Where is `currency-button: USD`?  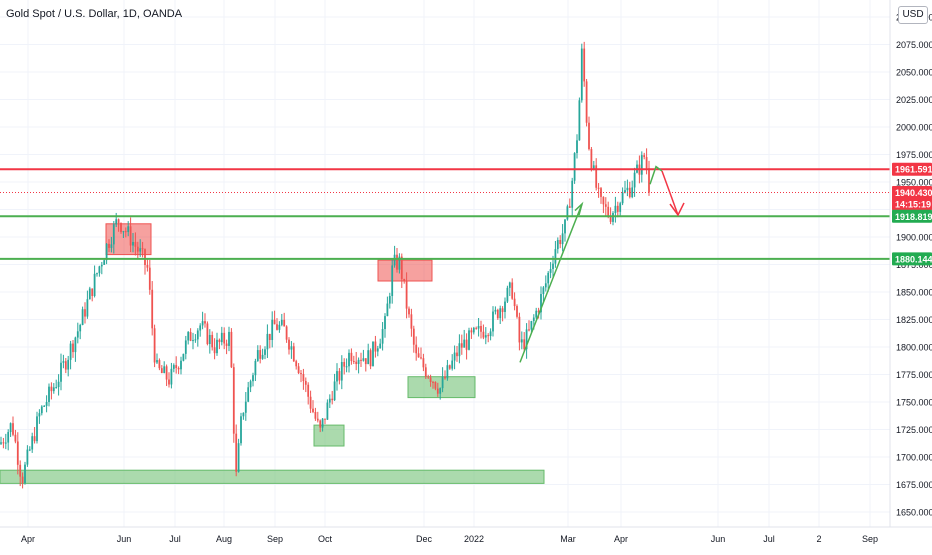
currency-button: USD is located at coordinates (913, 15).